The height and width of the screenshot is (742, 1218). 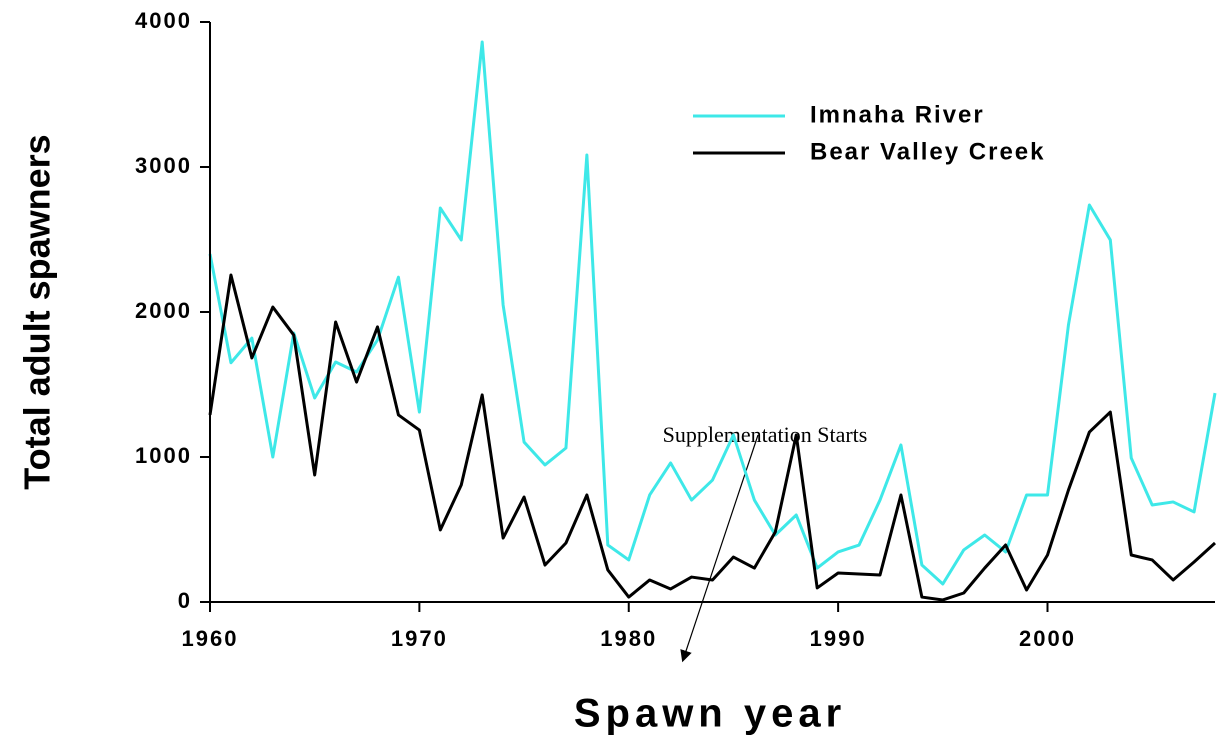 I want to click on y-tick-label: 0, so click(x=185, y=600).